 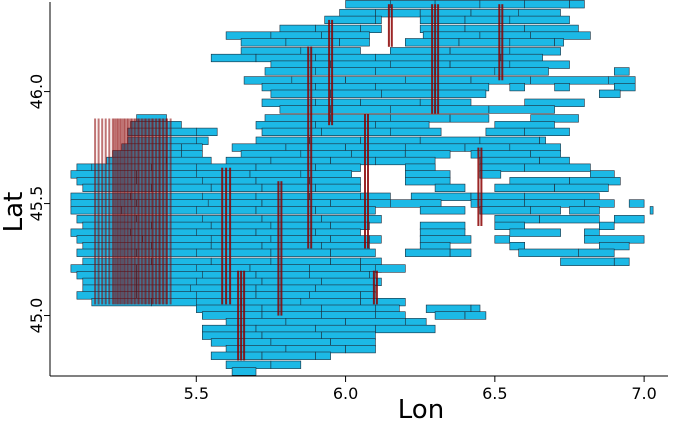 What do you see at coordinates (643, 393) in the screenshot?
I see `x-tick-label: 7.0` at bounding box center [643, 393].